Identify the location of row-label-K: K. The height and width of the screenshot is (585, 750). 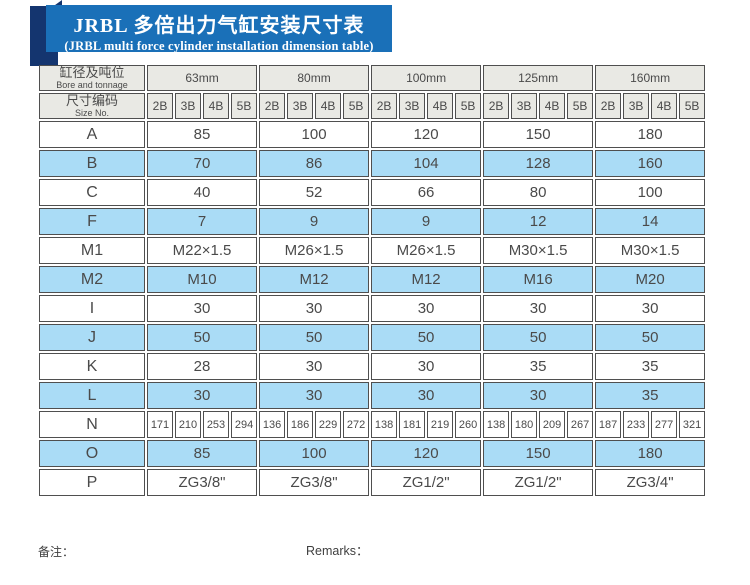
(92, 366).